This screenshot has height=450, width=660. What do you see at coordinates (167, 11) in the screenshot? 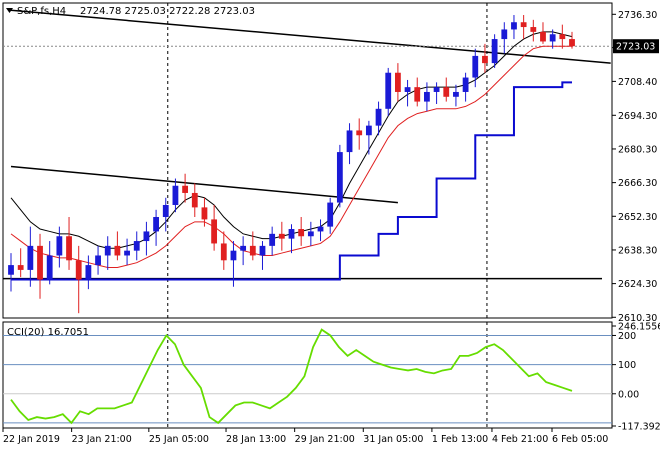
I see `chart-ohlc: 2724.78 2725.03 2722.28 2723.03` at bounding box center [167, 11].